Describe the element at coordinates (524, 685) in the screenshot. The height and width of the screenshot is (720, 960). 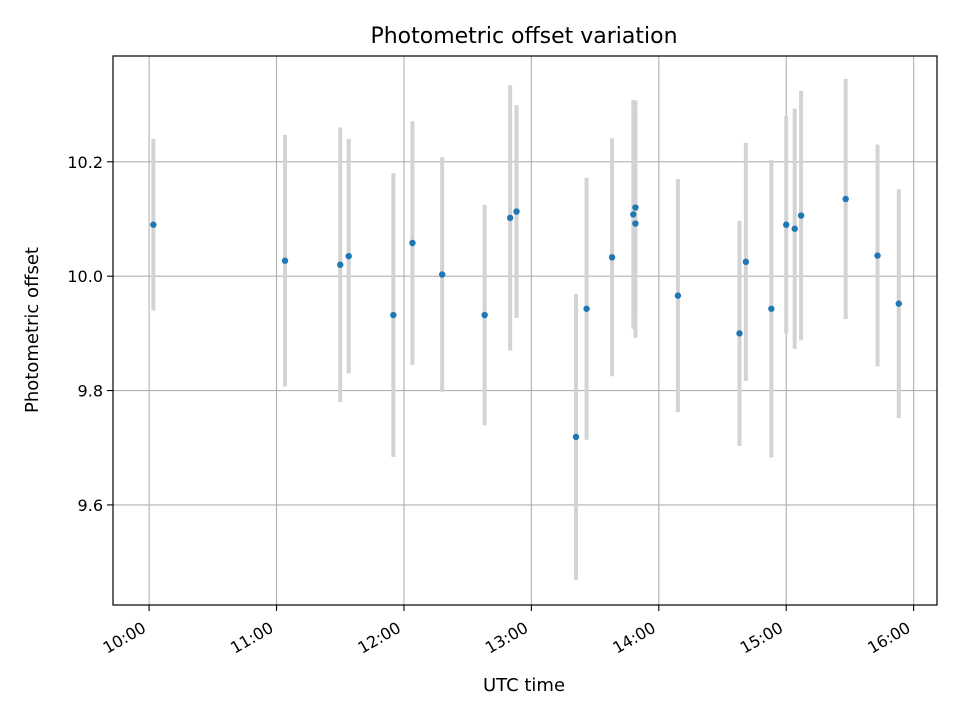
I see `x-axis-label: UTC time` at that location.